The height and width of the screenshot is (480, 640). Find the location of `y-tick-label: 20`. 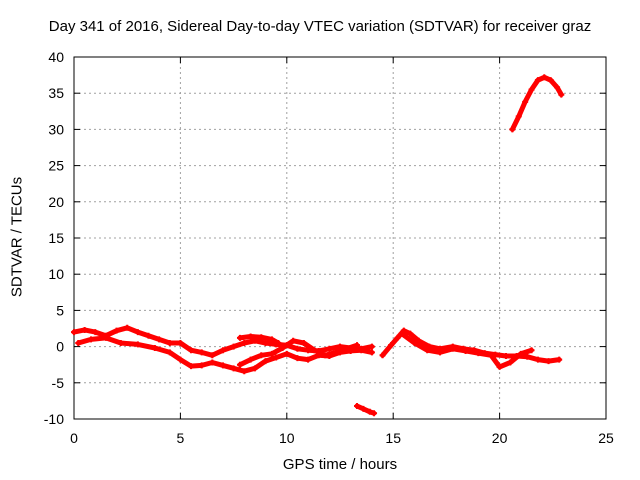

y-tick-label: 20 is located at coordinates (56, 202).